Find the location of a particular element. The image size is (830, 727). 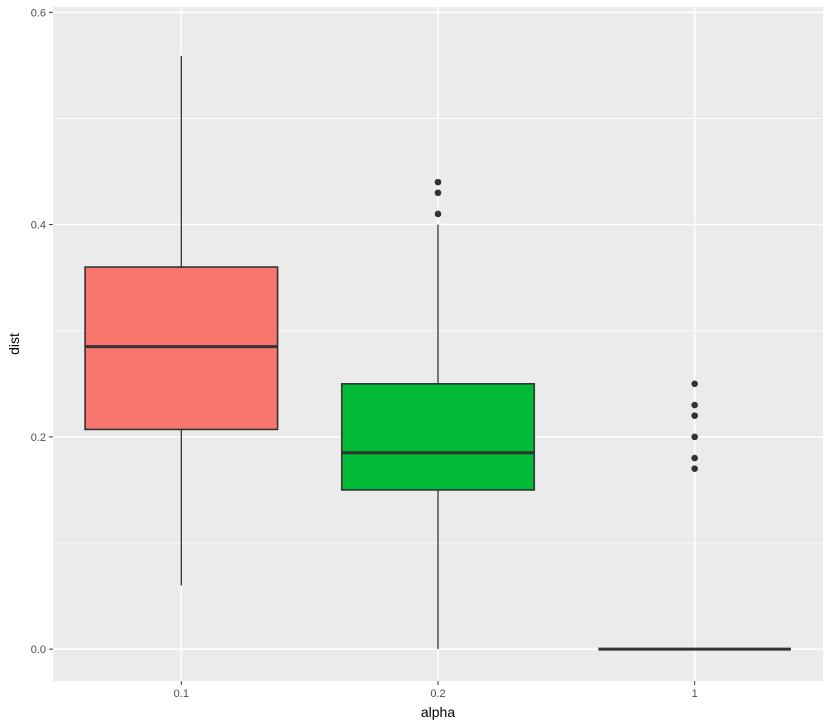

y-axis: 0.0 0.2 0.4 0.6 is located at coordinates (42, 331).